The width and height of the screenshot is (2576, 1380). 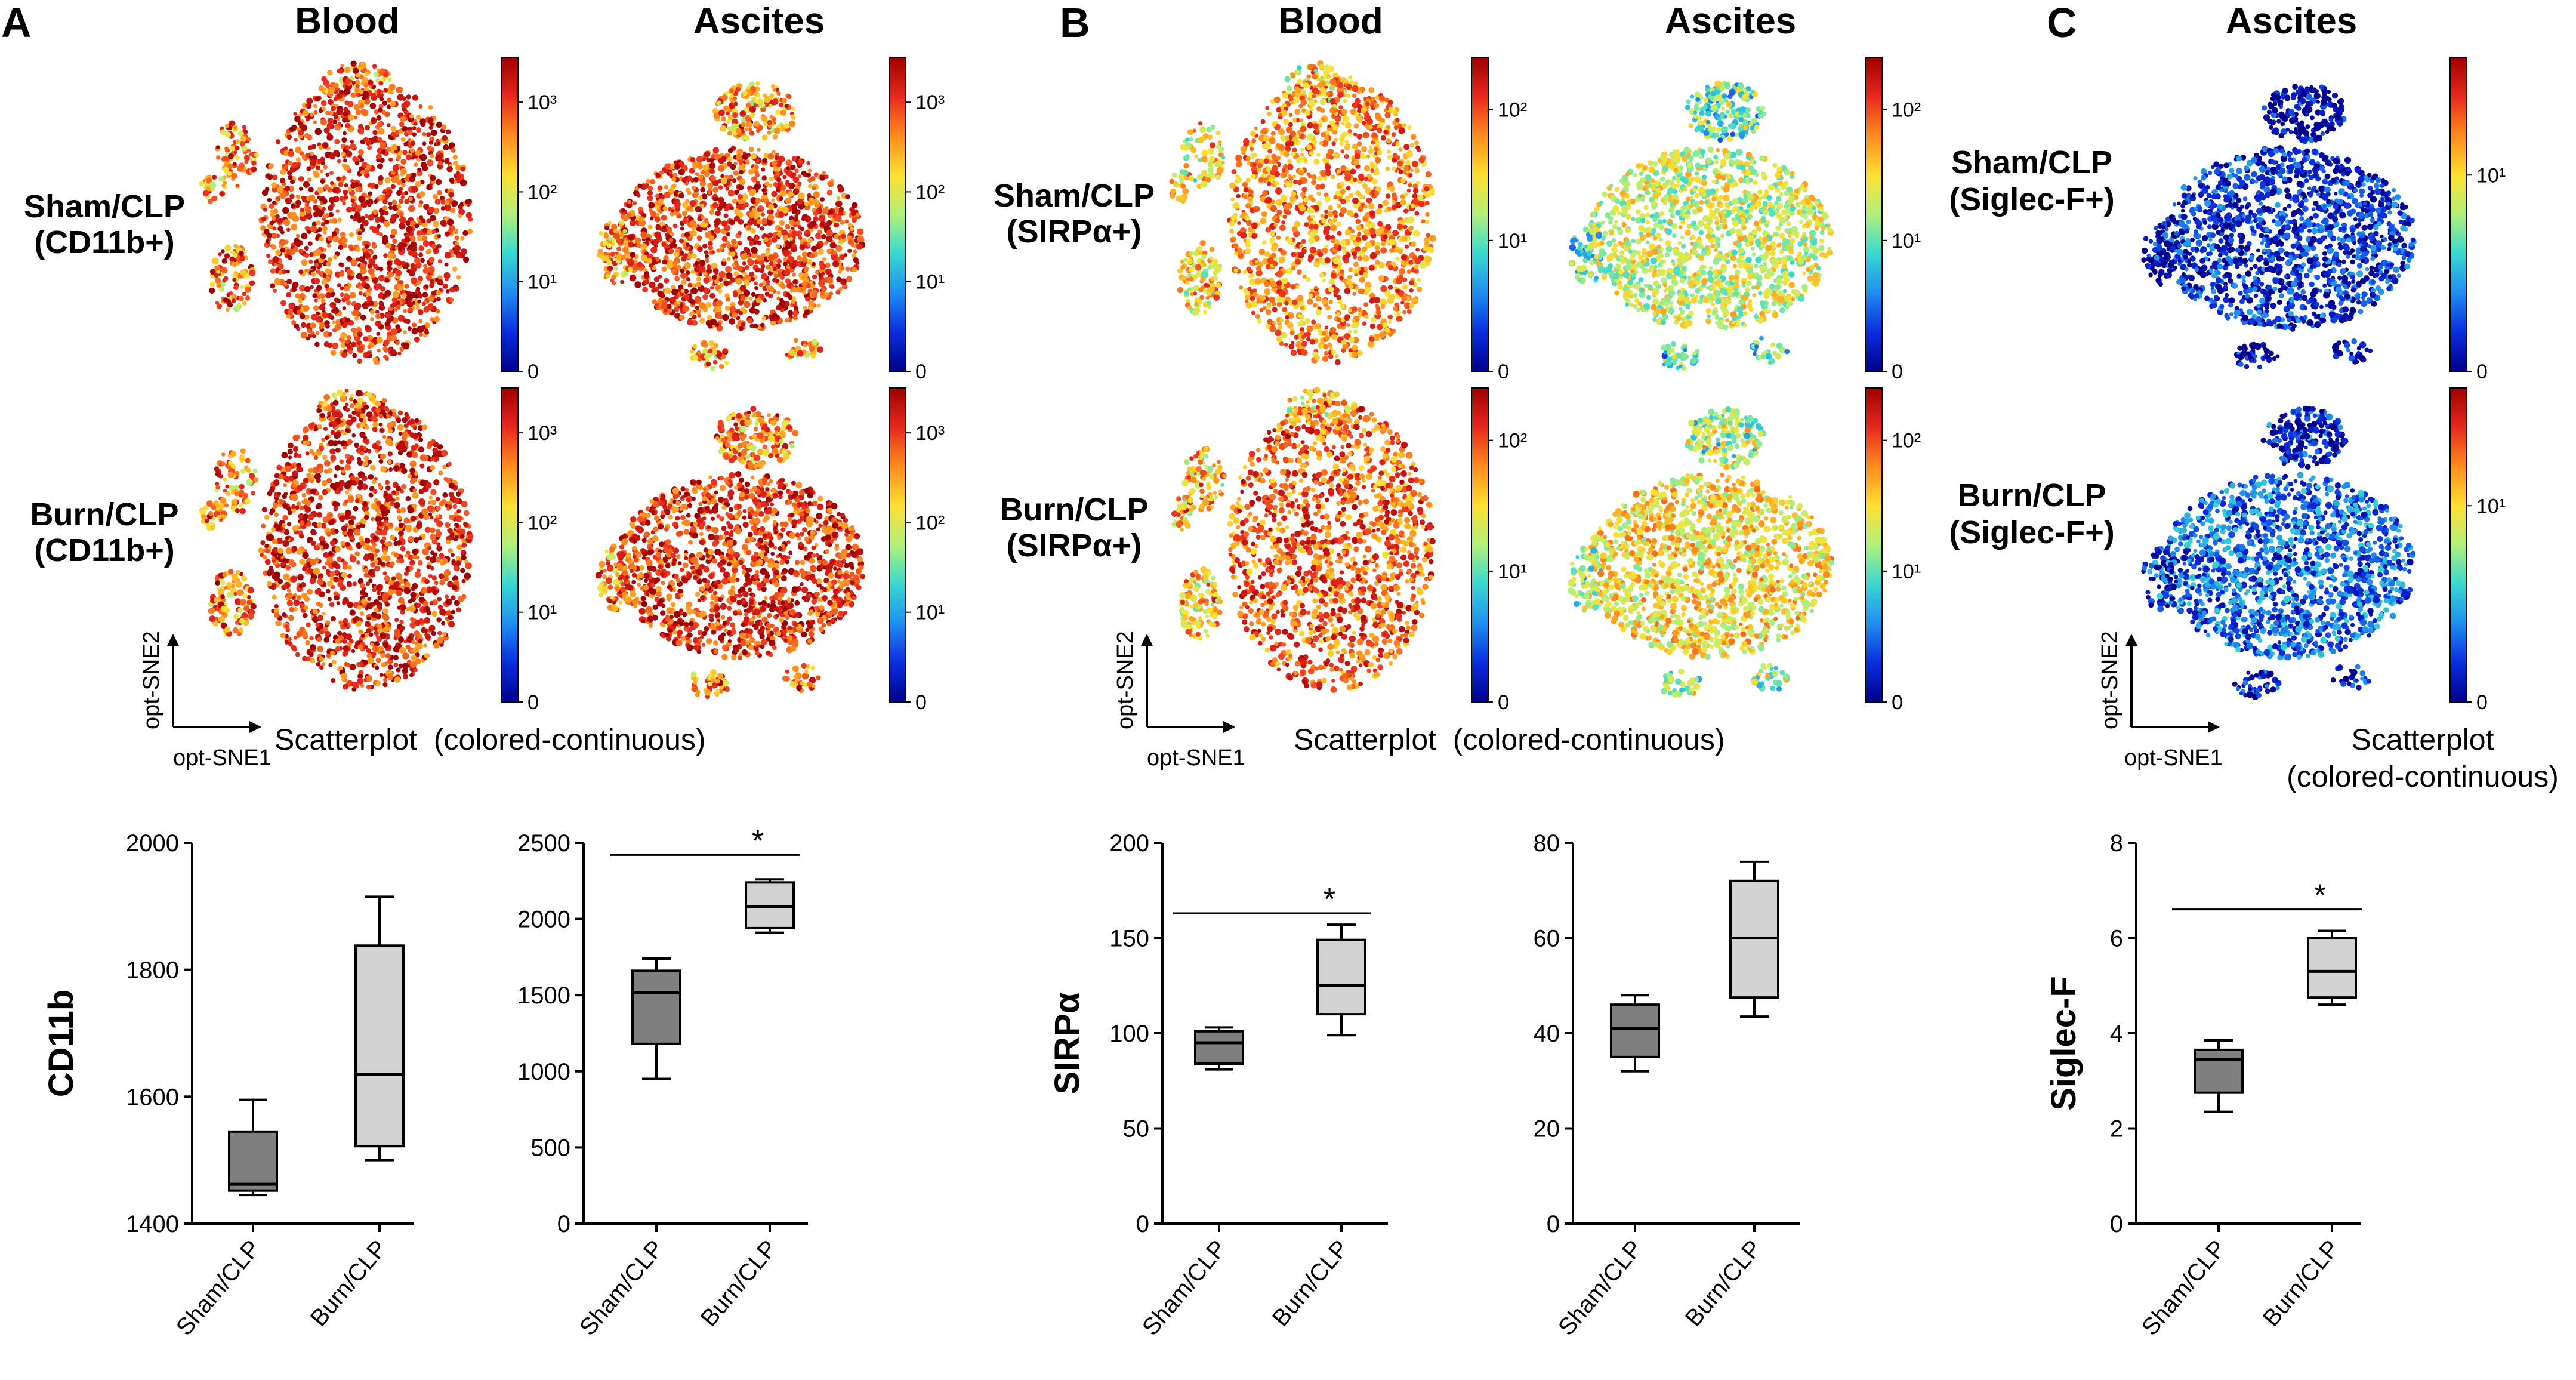 I want to click on arrowhead-c-up, so click(x=2131, y=640).